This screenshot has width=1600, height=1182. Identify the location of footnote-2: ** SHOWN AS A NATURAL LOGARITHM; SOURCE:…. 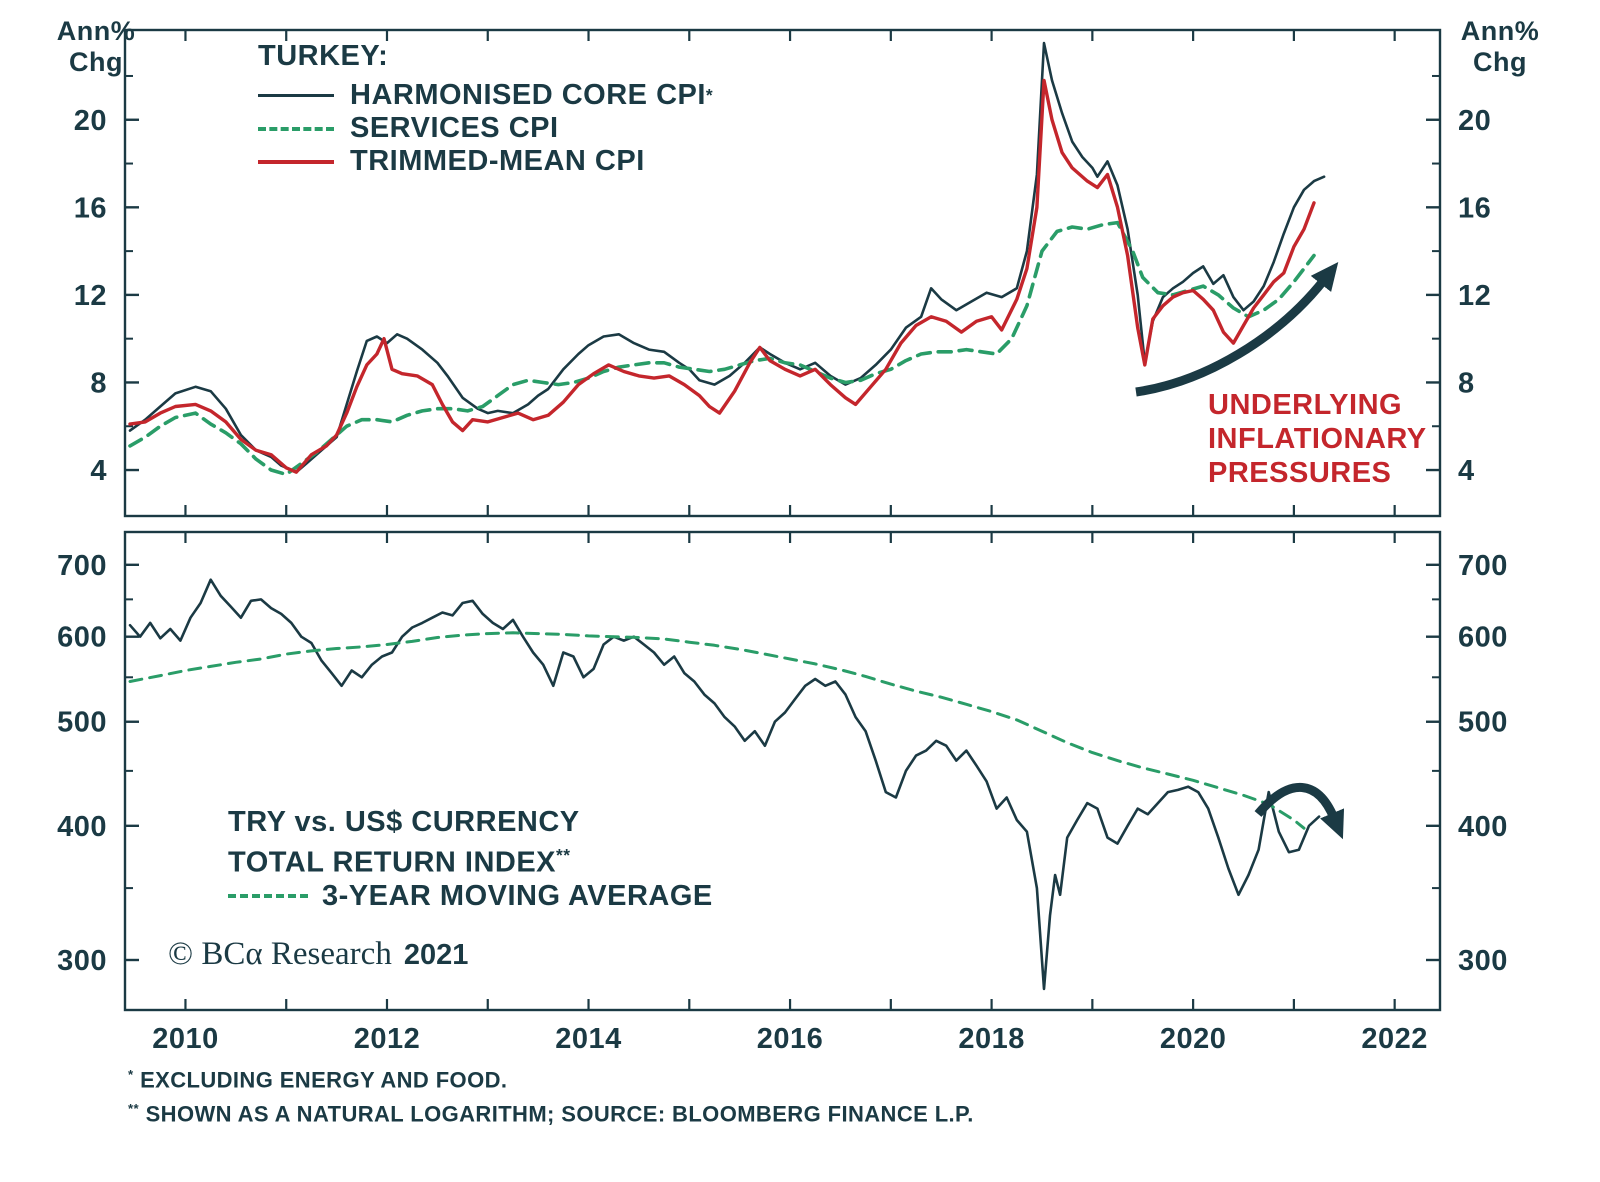
(551, 1111).